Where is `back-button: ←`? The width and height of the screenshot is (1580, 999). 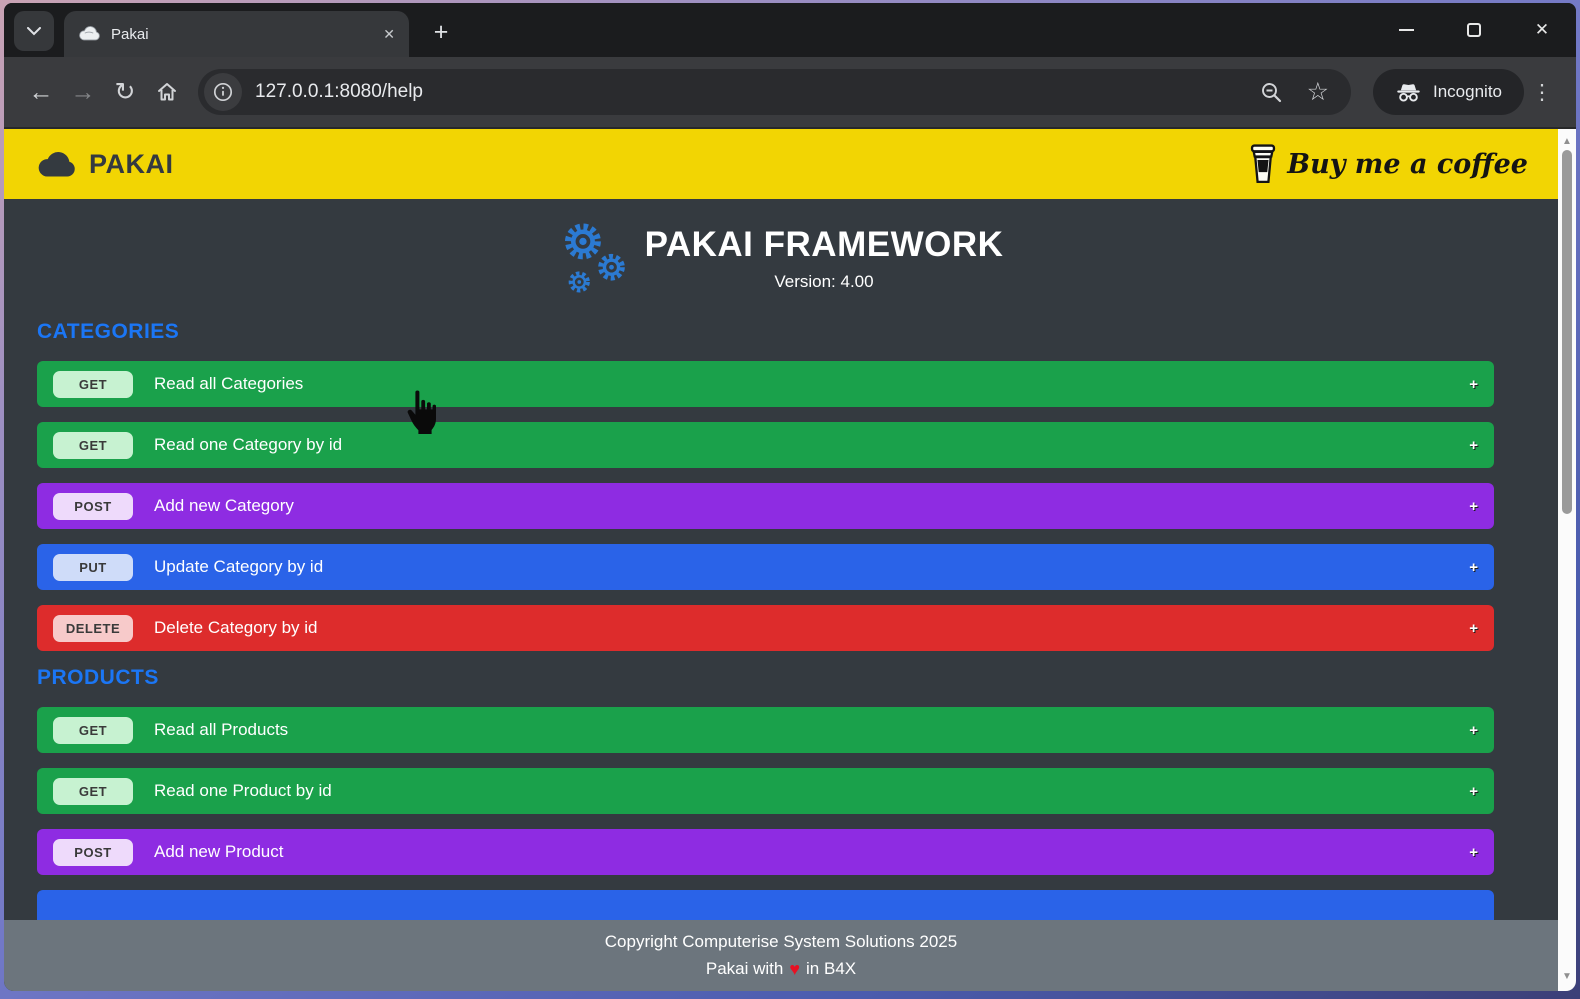
back-button: ← is located at coordinates (41, 91).